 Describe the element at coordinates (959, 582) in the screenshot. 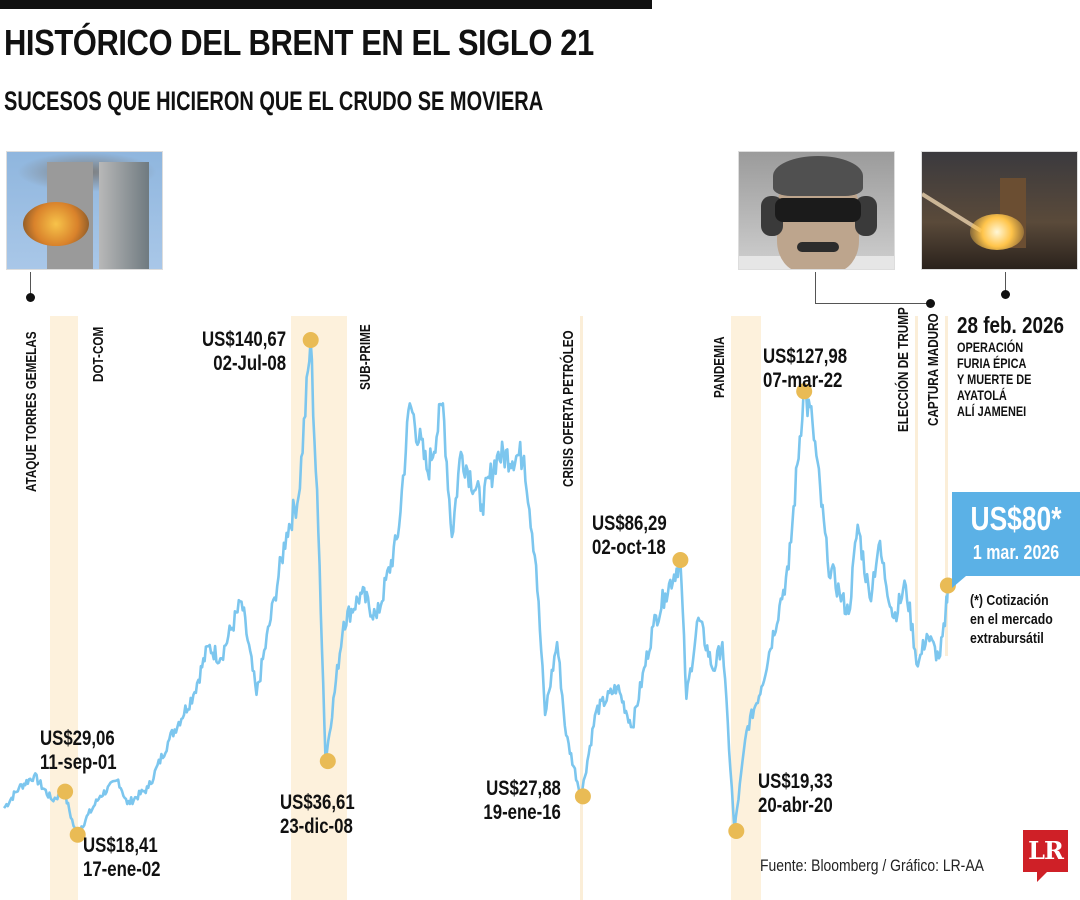

I see `callout-pointer` at that location.